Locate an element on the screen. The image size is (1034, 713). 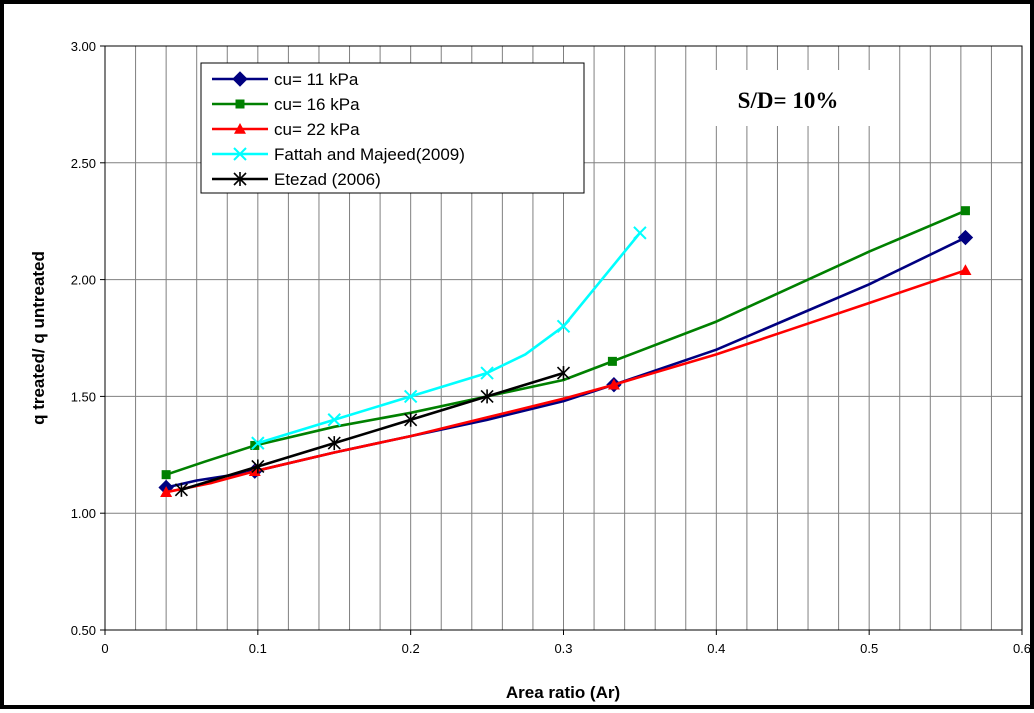
y-tick-label: 2.00 is located at coordinates (83, 280).